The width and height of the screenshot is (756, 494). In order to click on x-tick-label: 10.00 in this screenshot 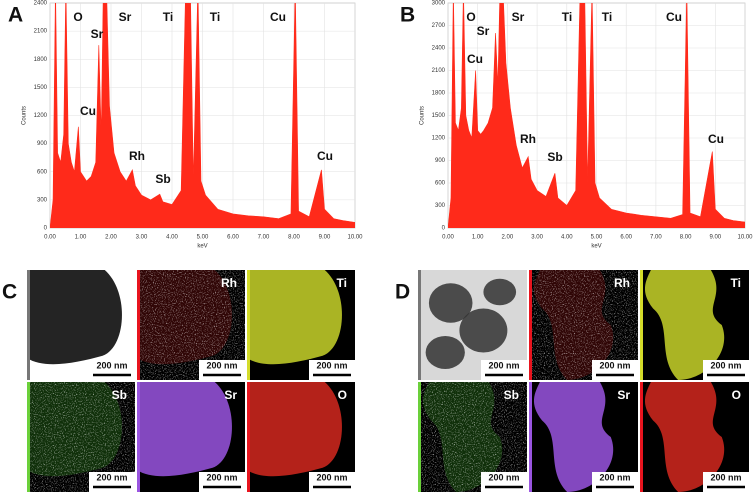, I will do `click(745, 238)`.